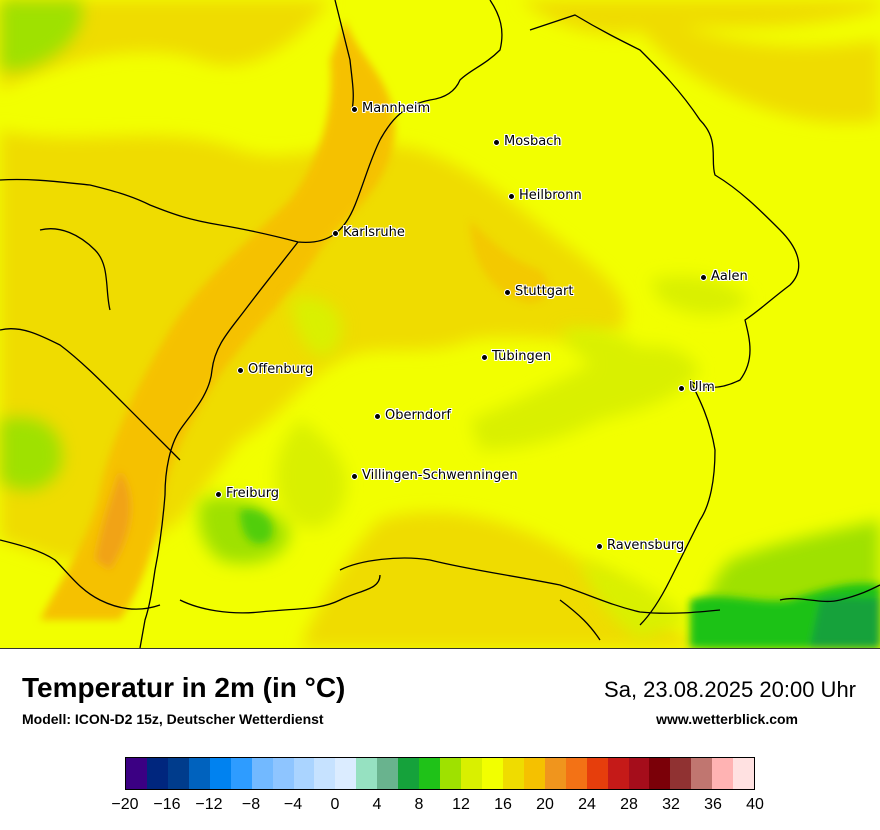  I want to click on city-label: Aalen, so click(729, 276).